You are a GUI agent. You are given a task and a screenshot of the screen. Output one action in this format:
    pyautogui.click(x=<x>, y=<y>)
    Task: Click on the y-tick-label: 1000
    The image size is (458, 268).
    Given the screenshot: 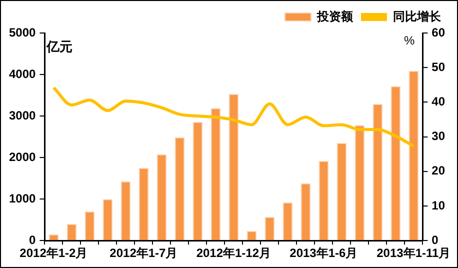 What is the action you would take?
    pyautogui.click(x=22, y=198)
    